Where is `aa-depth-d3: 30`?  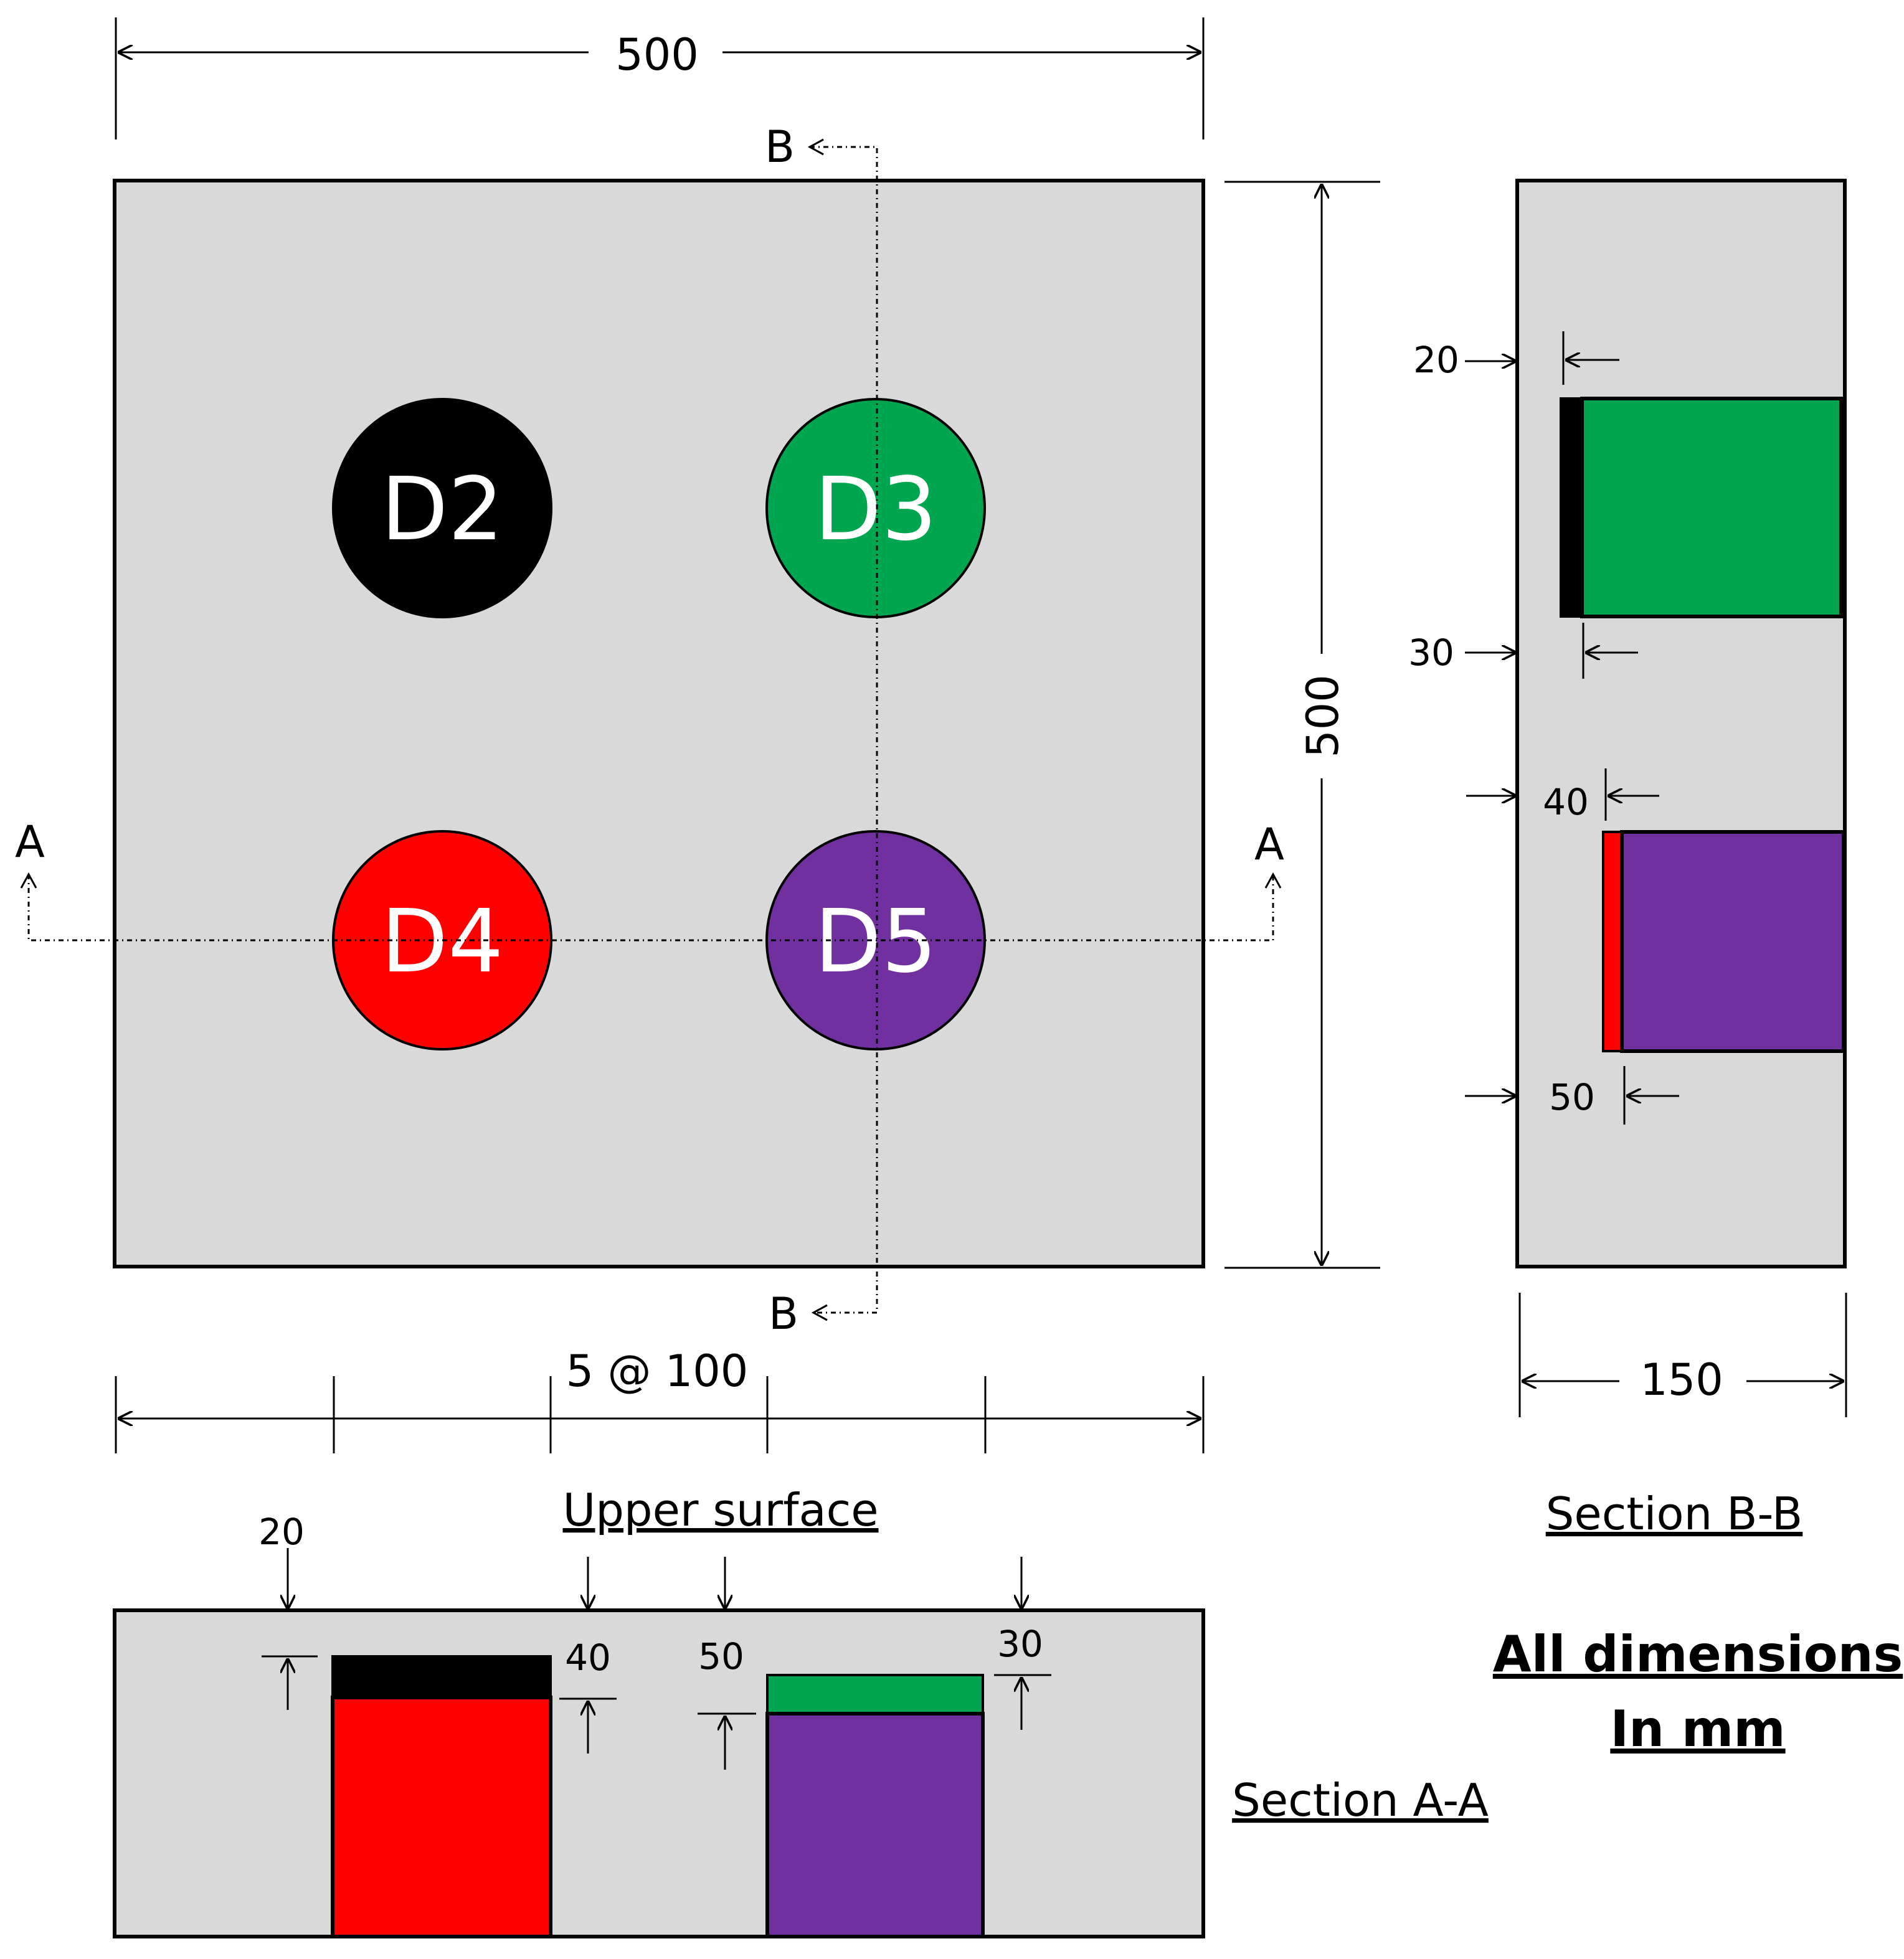 aa-depth-d3: 30 is located at coordinates (1020, 1644).